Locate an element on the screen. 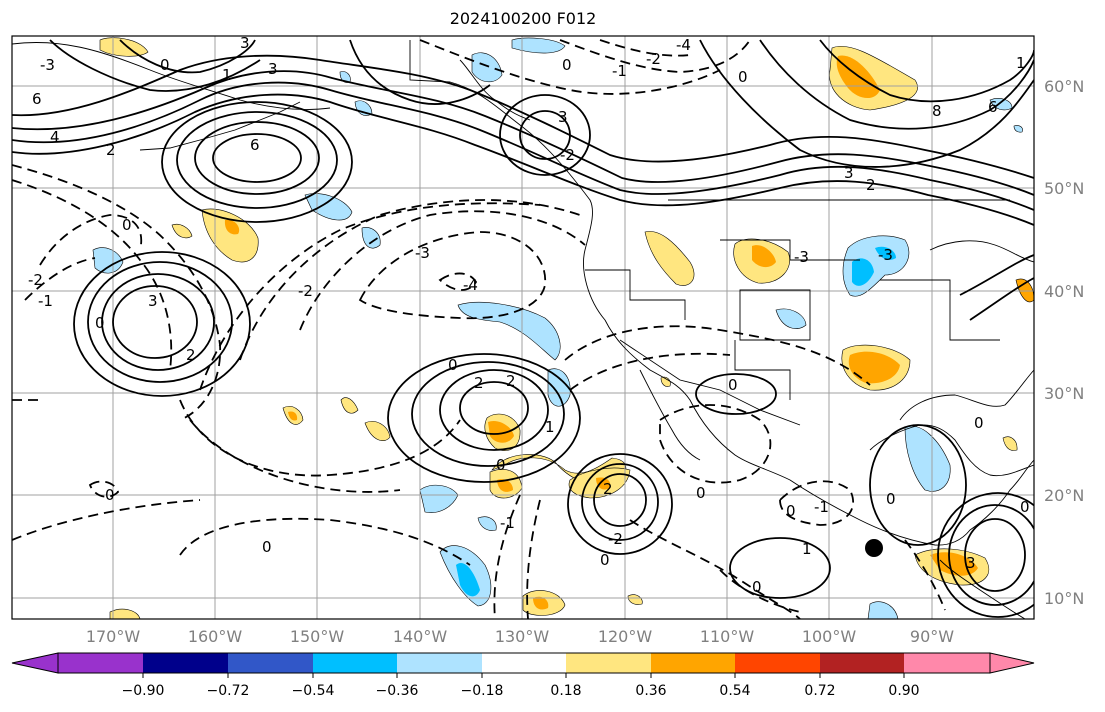 This screenshot has height=712, width=1105. colorbar-min-extend is located at coordinates (35, 663).